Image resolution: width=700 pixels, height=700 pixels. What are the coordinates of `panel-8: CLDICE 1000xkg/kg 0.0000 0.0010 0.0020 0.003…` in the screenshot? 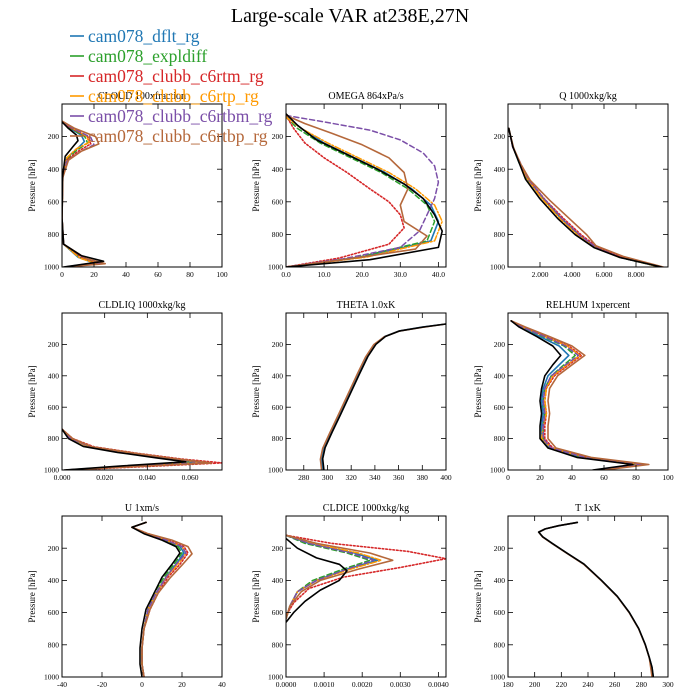 It's located at (350, 596).